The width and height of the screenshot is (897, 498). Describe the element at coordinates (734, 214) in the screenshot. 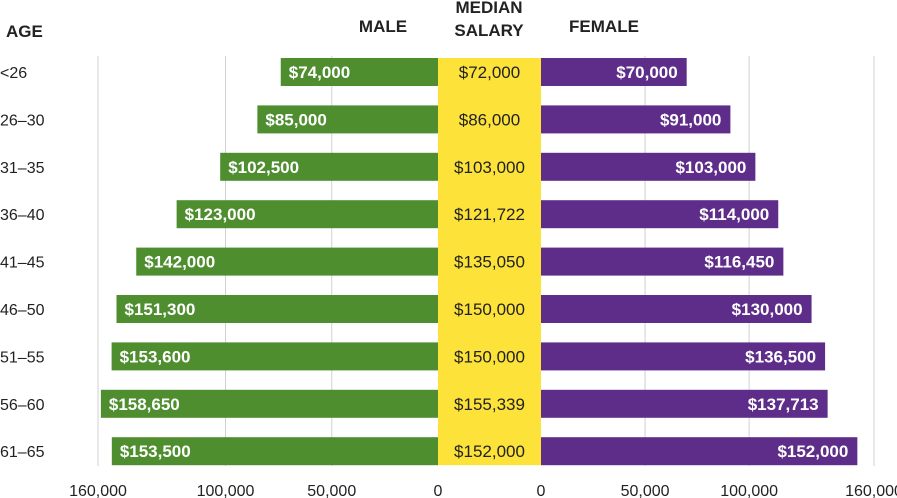

I see `data-label-female: $114,000` at that location.